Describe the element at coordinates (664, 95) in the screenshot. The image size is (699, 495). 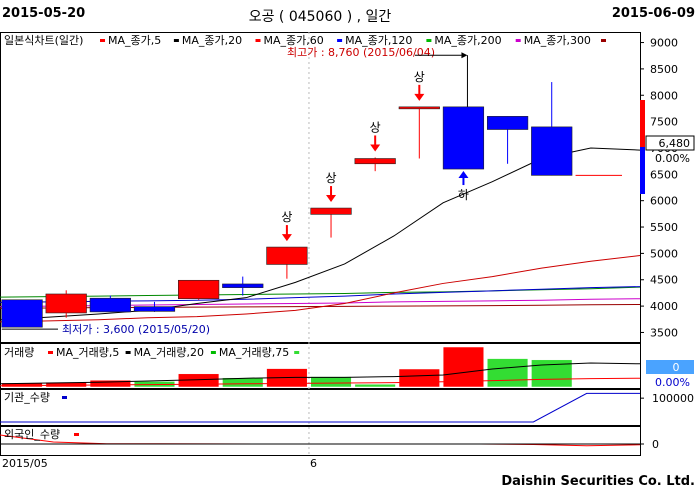
I see `y-tick-label: 8000` at that location.